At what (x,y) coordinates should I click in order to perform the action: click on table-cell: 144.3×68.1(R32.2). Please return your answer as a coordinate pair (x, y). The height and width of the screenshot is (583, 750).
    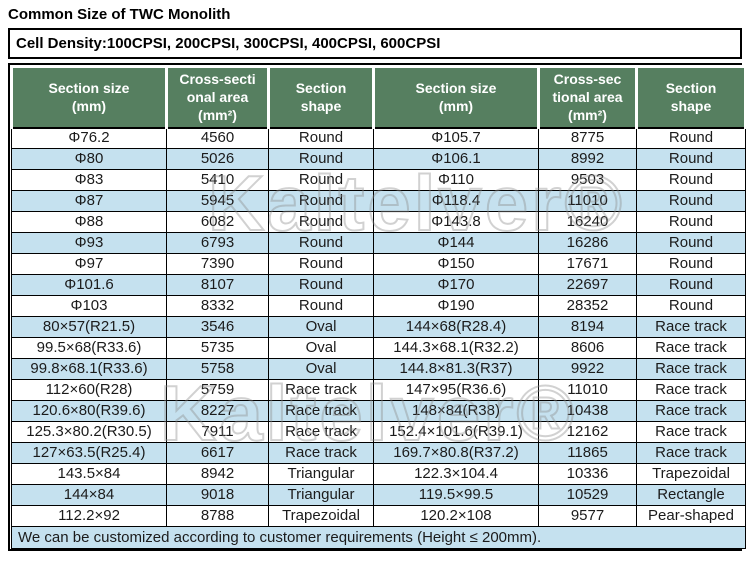
    Looking at the image, I should click on (456, 348).